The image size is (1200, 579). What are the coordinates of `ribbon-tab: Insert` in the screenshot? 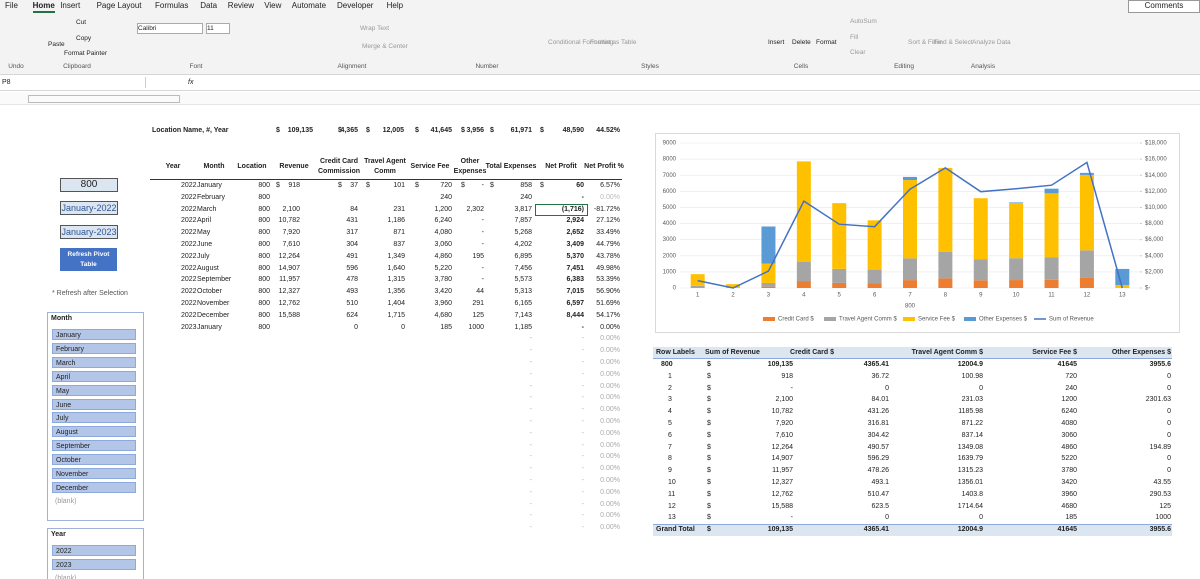 It's located at (70, 5).